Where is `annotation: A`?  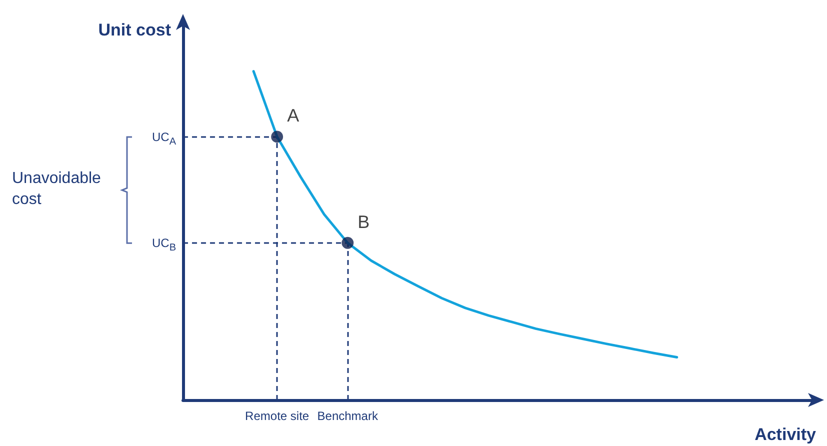 annotation: A is located at coordinates (293, 116).